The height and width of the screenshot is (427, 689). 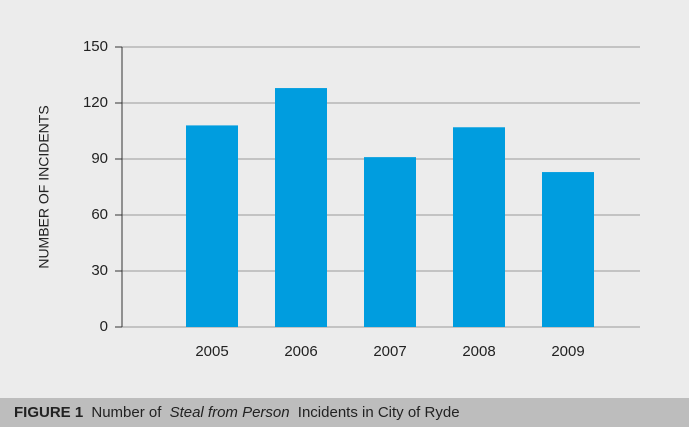 I want to click on y-tick-label: 0, so click(x=104, y=326).